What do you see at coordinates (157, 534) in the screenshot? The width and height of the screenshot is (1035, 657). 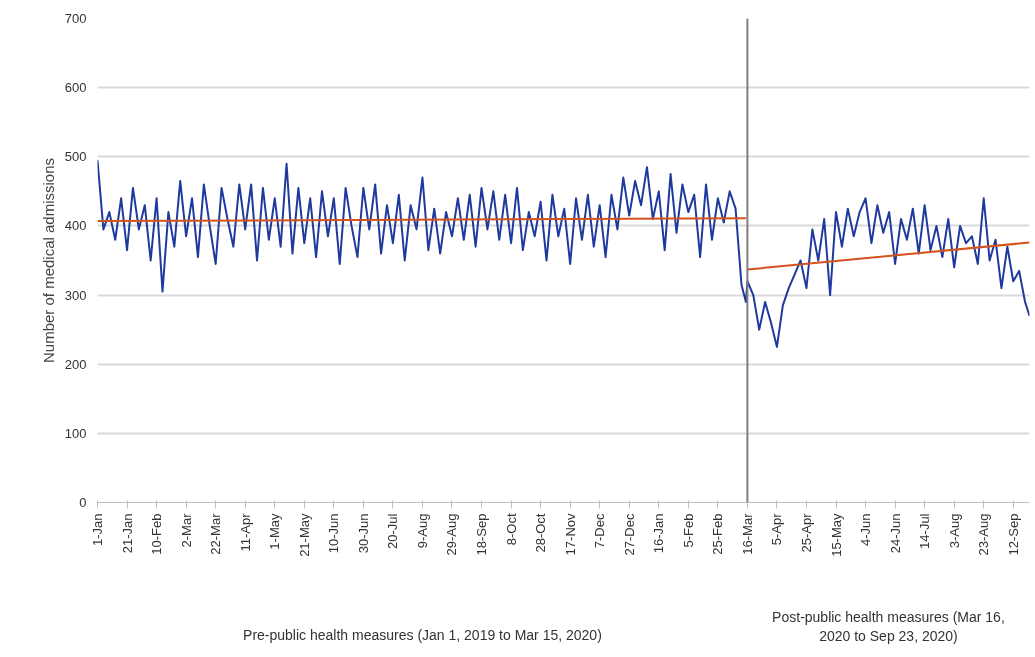 I see `x-tick-label: 10-Feb` at bounding box center [157, 534].